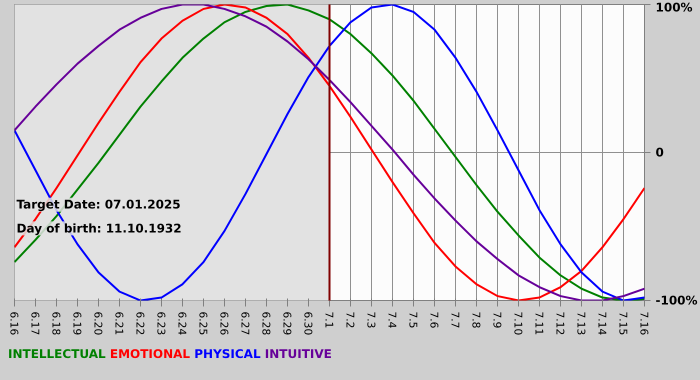 This screenshot has width=700, height=380. Describe the element at coordinates (518, 324) in the screenshot. I see `x-tick-label: 7.10` at that location.